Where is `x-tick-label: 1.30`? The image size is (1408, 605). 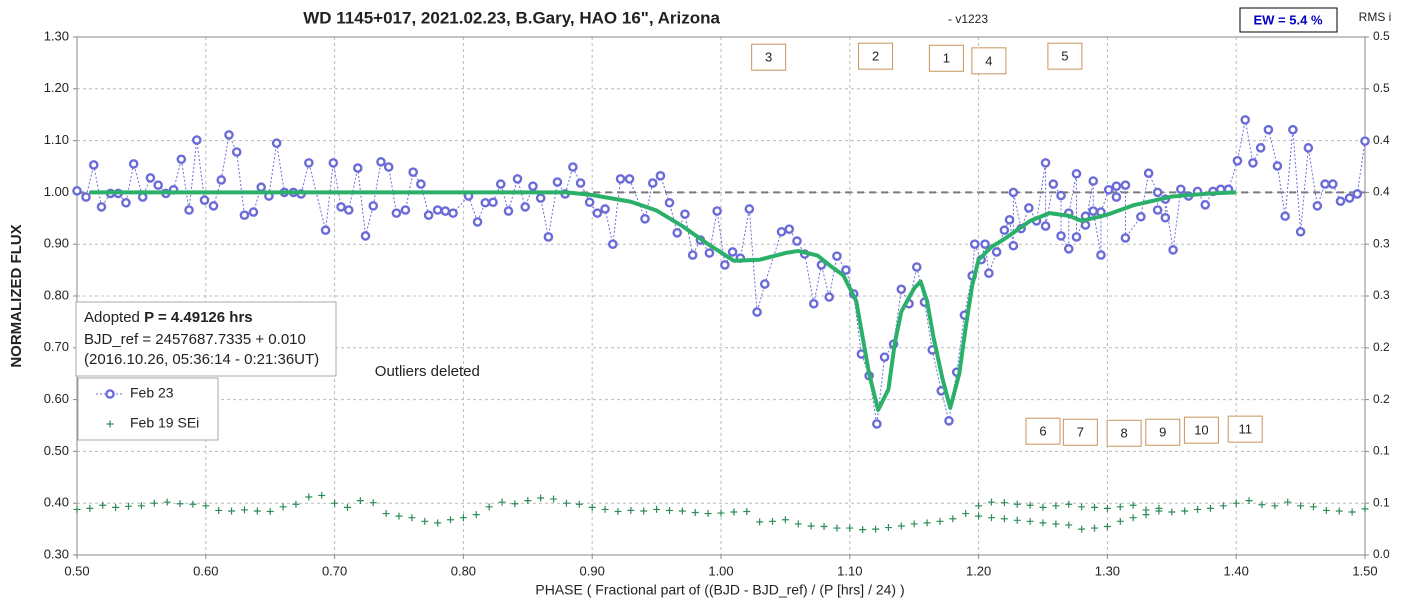
x-tick-label: 1.30 is located at coordinates (1107, 570).